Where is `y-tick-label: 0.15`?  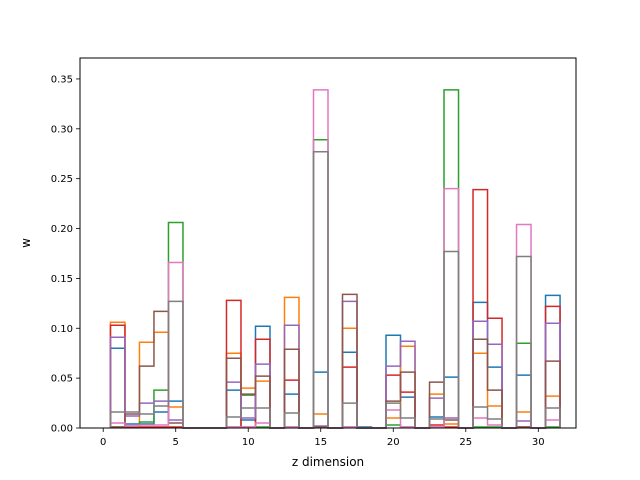 y-tick-label: 0.15 is located at coordinates (62, 279).